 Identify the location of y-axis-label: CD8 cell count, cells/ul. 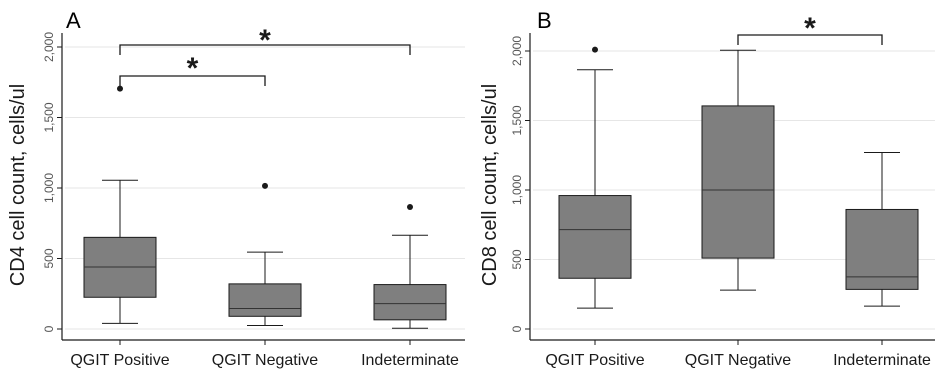
(490, 185).